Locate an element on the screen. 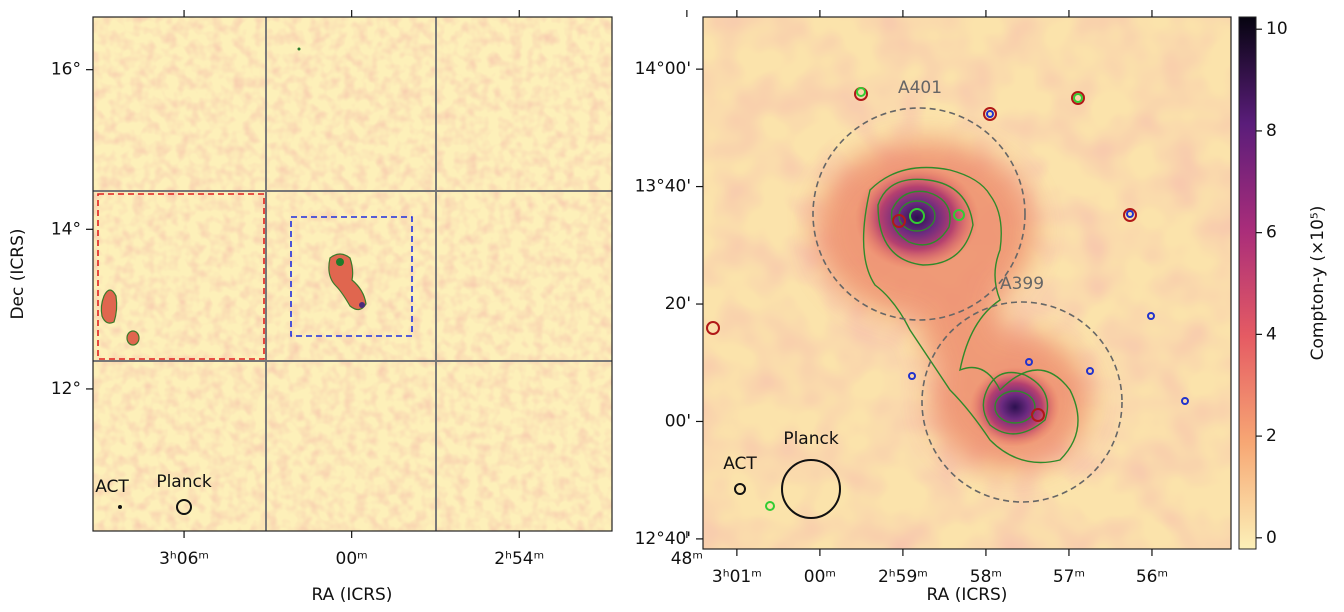 This screenshot has width=1344, height=612. y-tick-label: 16° is located at coordinates (66, 70).